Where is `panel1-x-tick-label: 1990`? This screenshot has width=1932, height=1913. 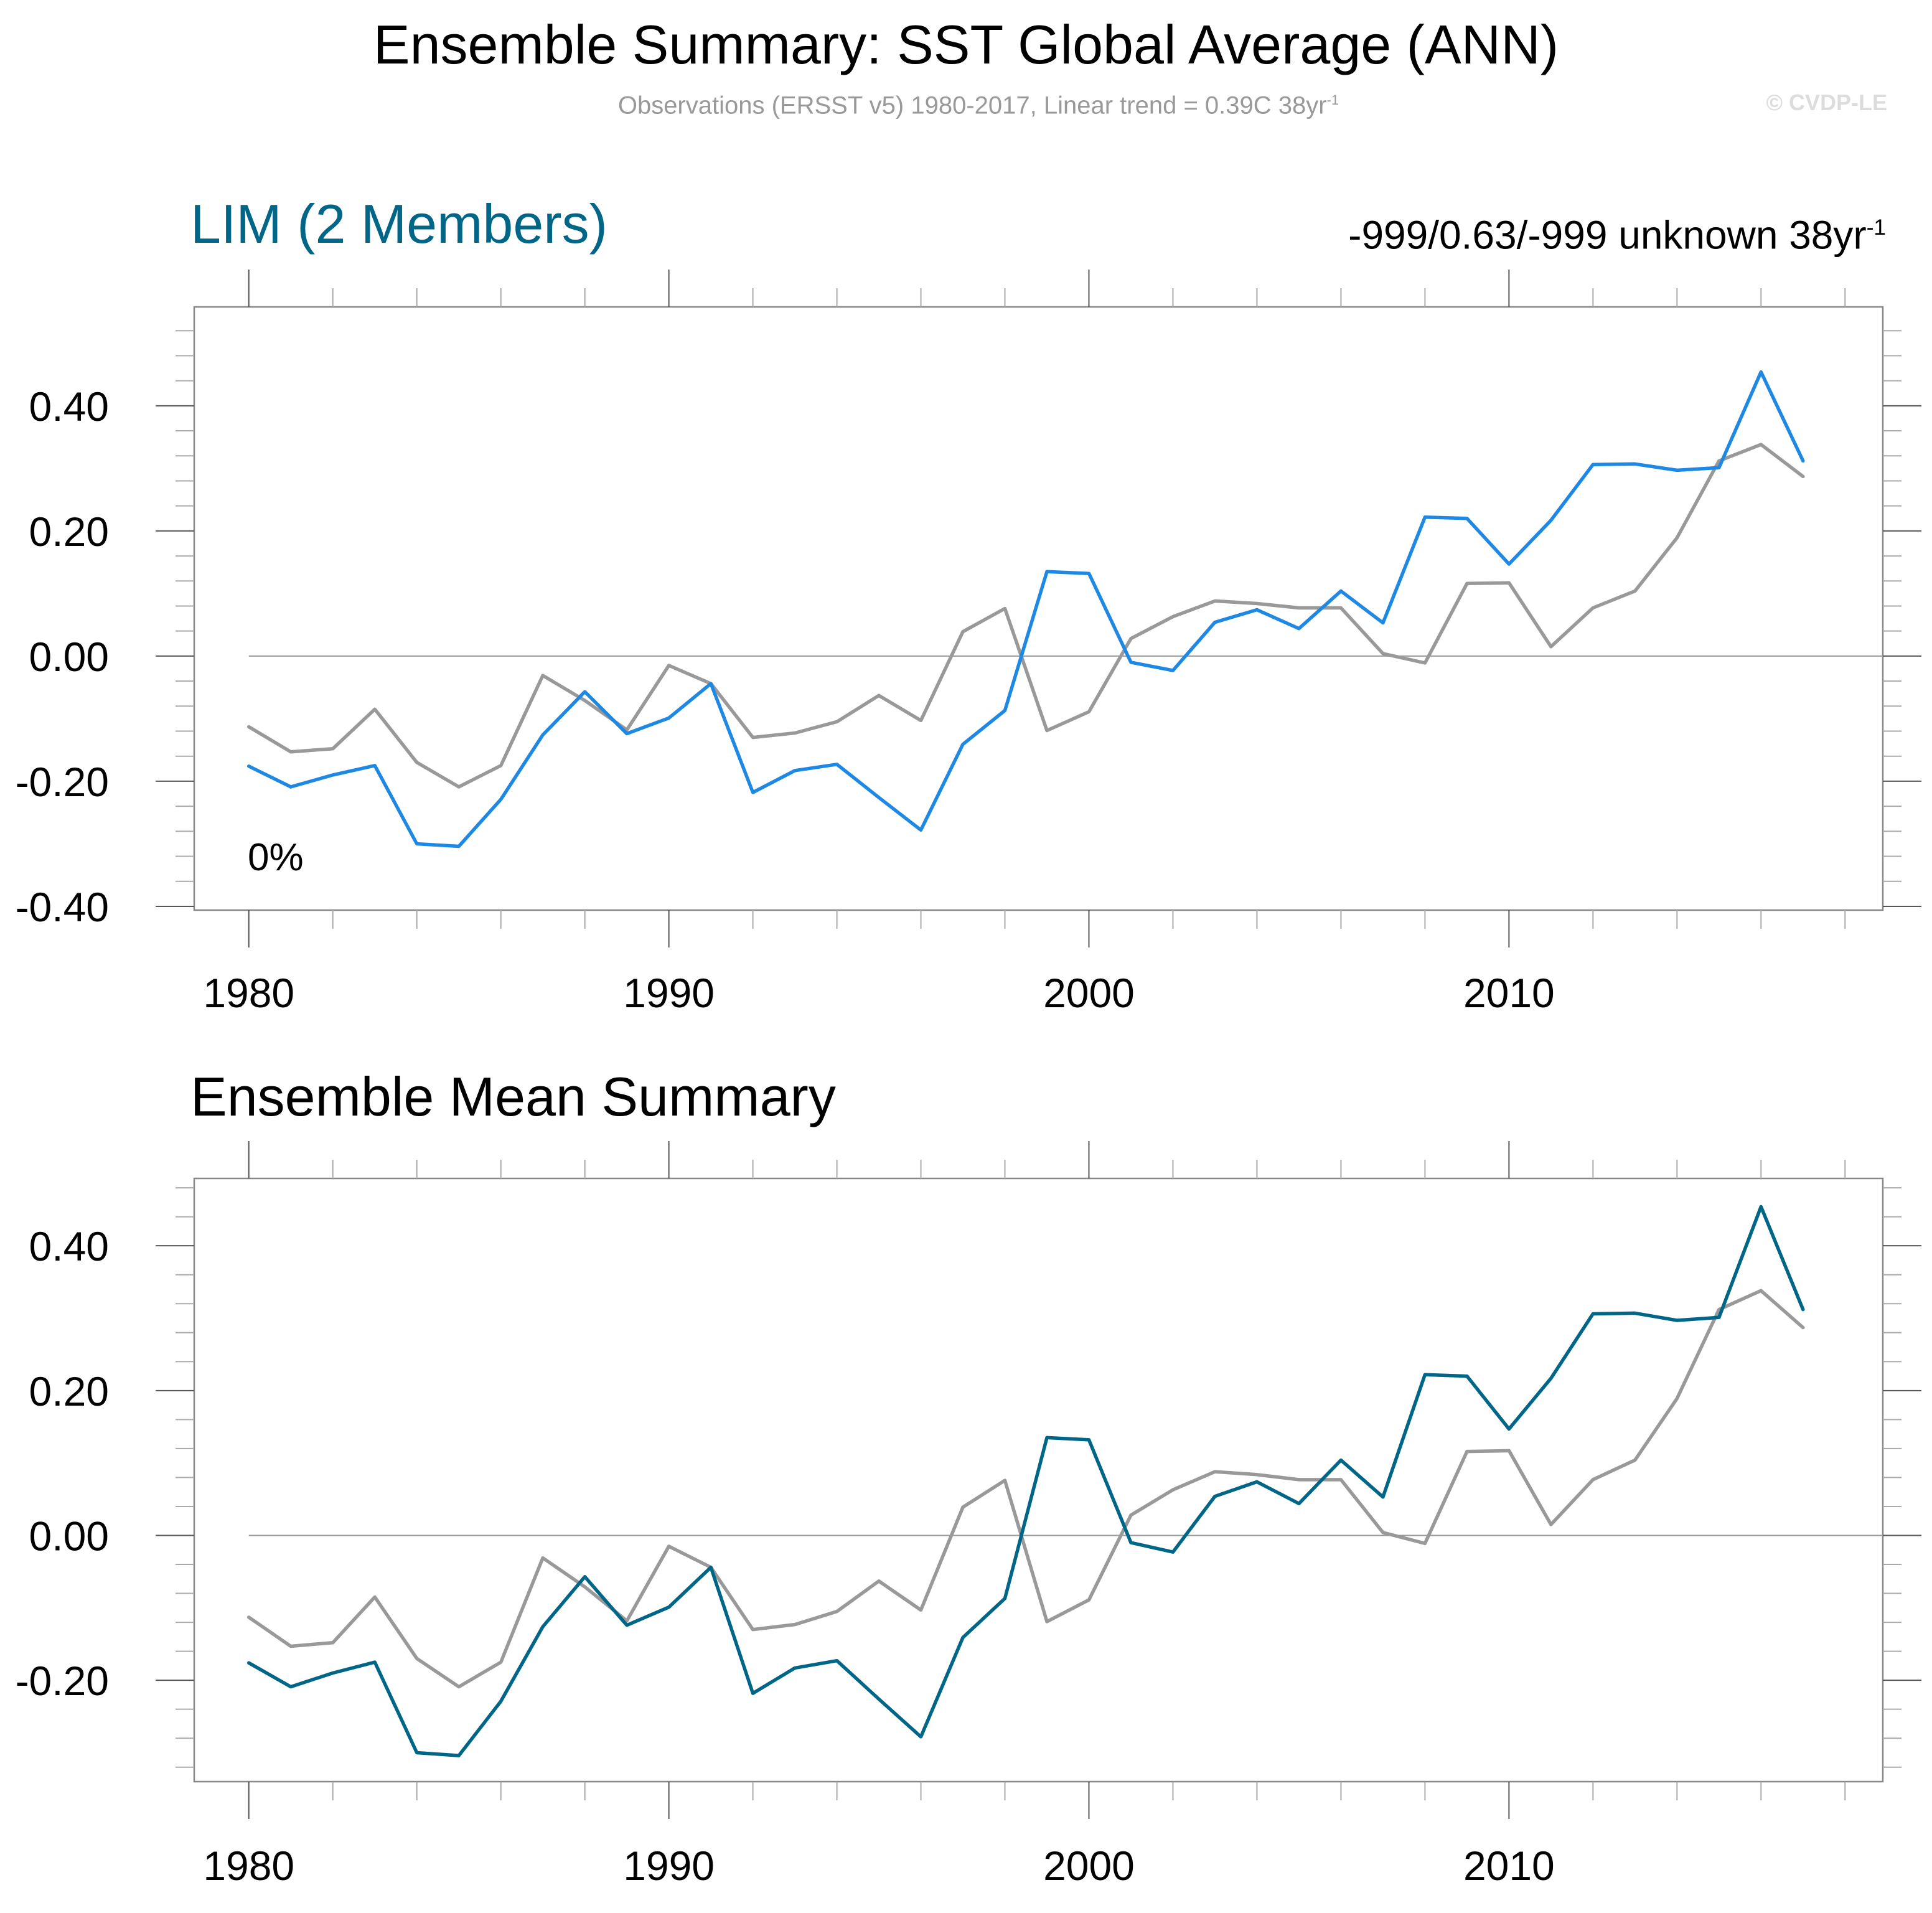
panel1-x-tick-label: 1990 is located at coordinates (669, 993).